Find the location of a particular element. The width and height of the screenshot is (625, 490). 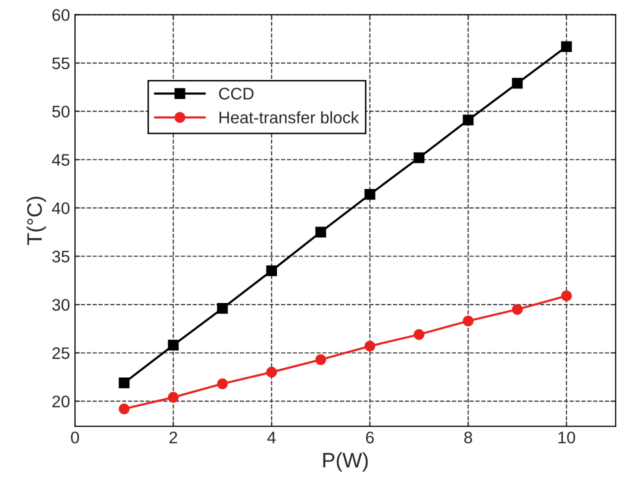

y-tick-label: 55 is located at coordinates (61, 64).